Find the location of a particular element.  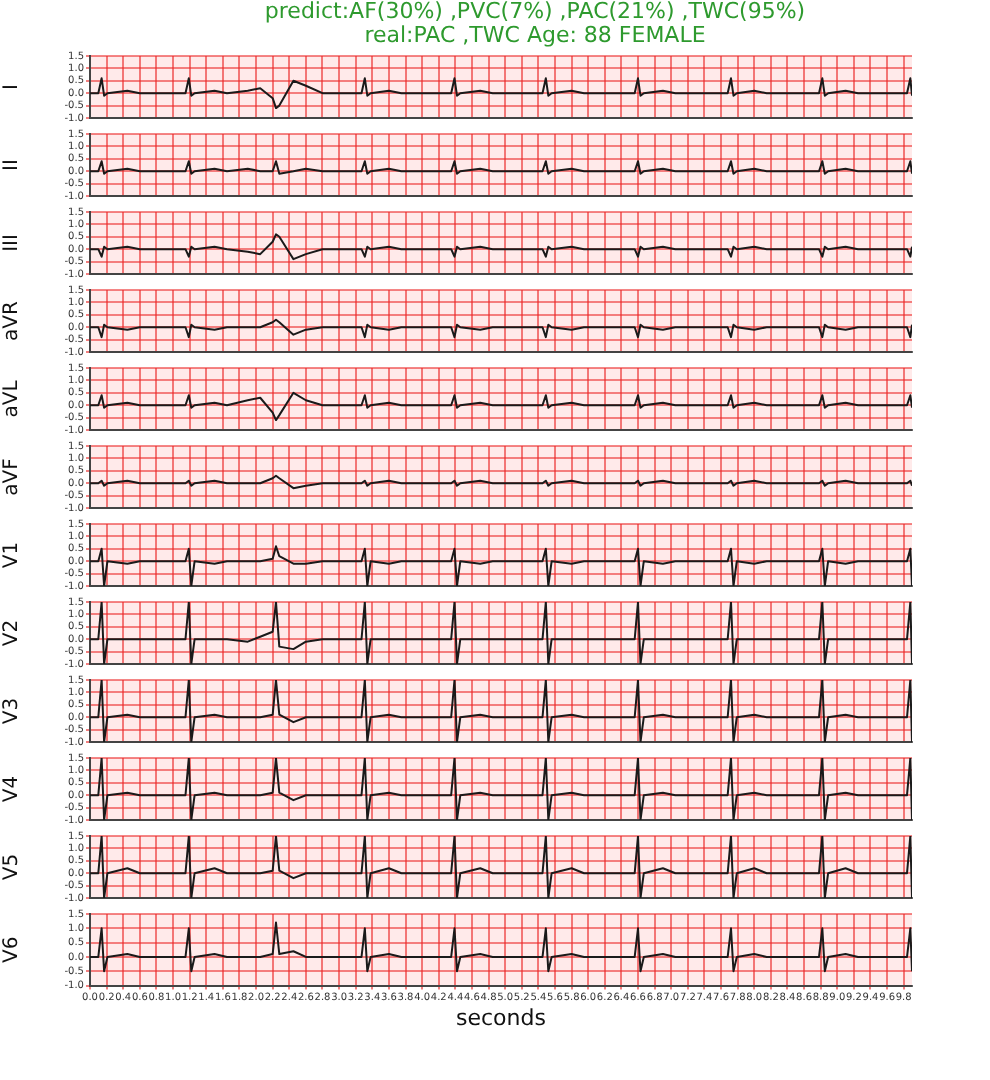

y-axis-title: aVF is located at coordinates (12, 476).